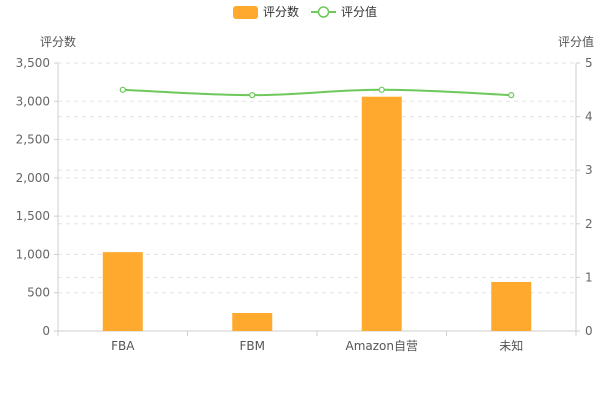 The image size is (609, 404). Describe the element at coordinates (123, 346) in the screenshot. I see `x-tick-label: FBA` at that location.